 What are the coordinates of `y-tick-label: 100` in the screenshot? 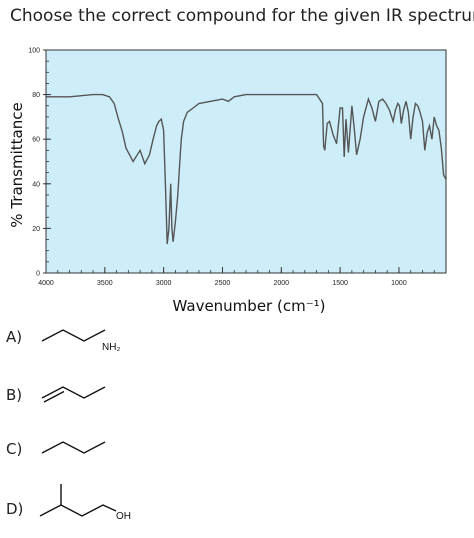 It's located at (34, 51).